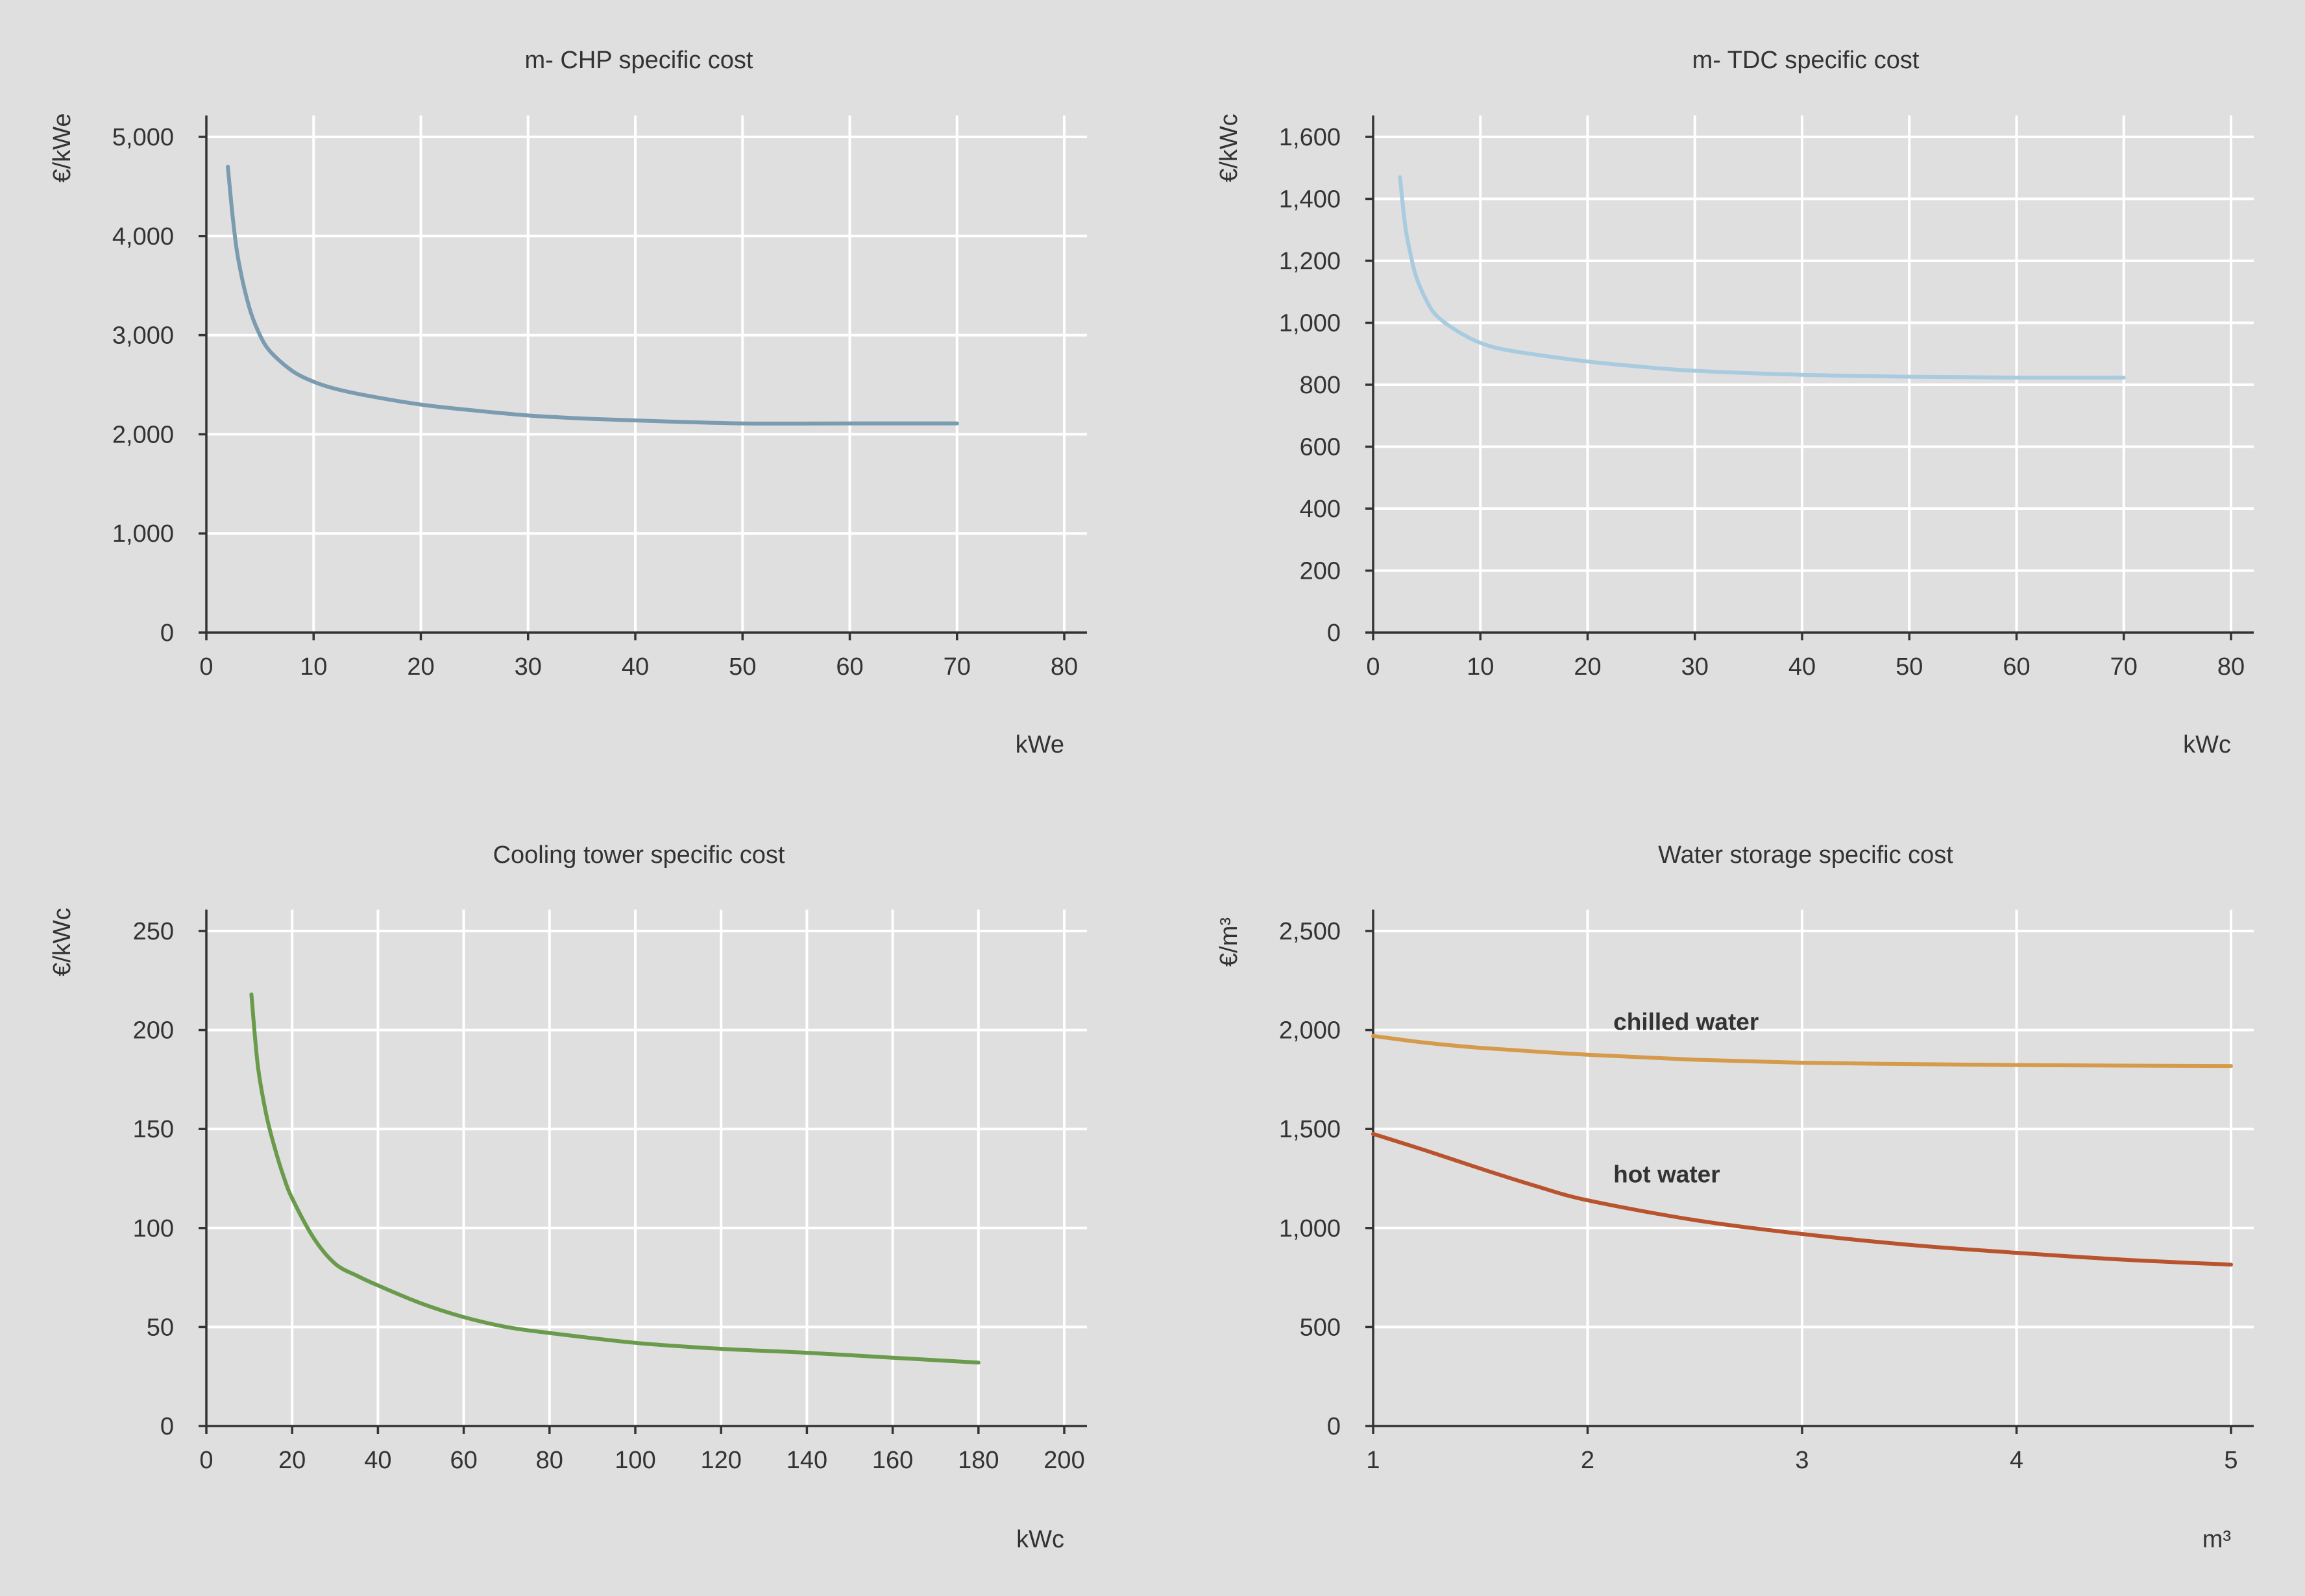 The width and height of the screenshot is (2305, 1596). Describe the element at coordinates (1310, 1129) in the screenshot. I see `y-tick-label: 1,500` at that location.